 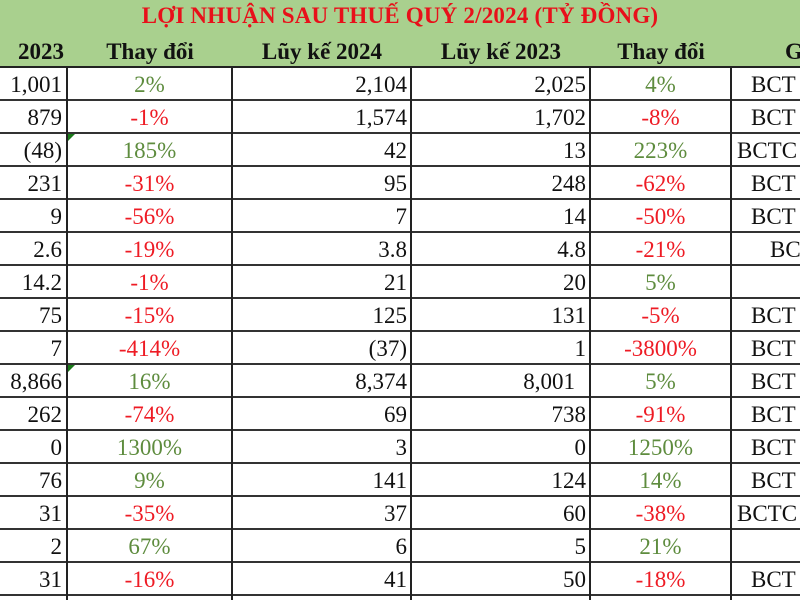 What do you see at coordinates (549, 381) in the screenshot?
I see `cell-ytd-2023: 8,001` at bounding box center [549, 381].